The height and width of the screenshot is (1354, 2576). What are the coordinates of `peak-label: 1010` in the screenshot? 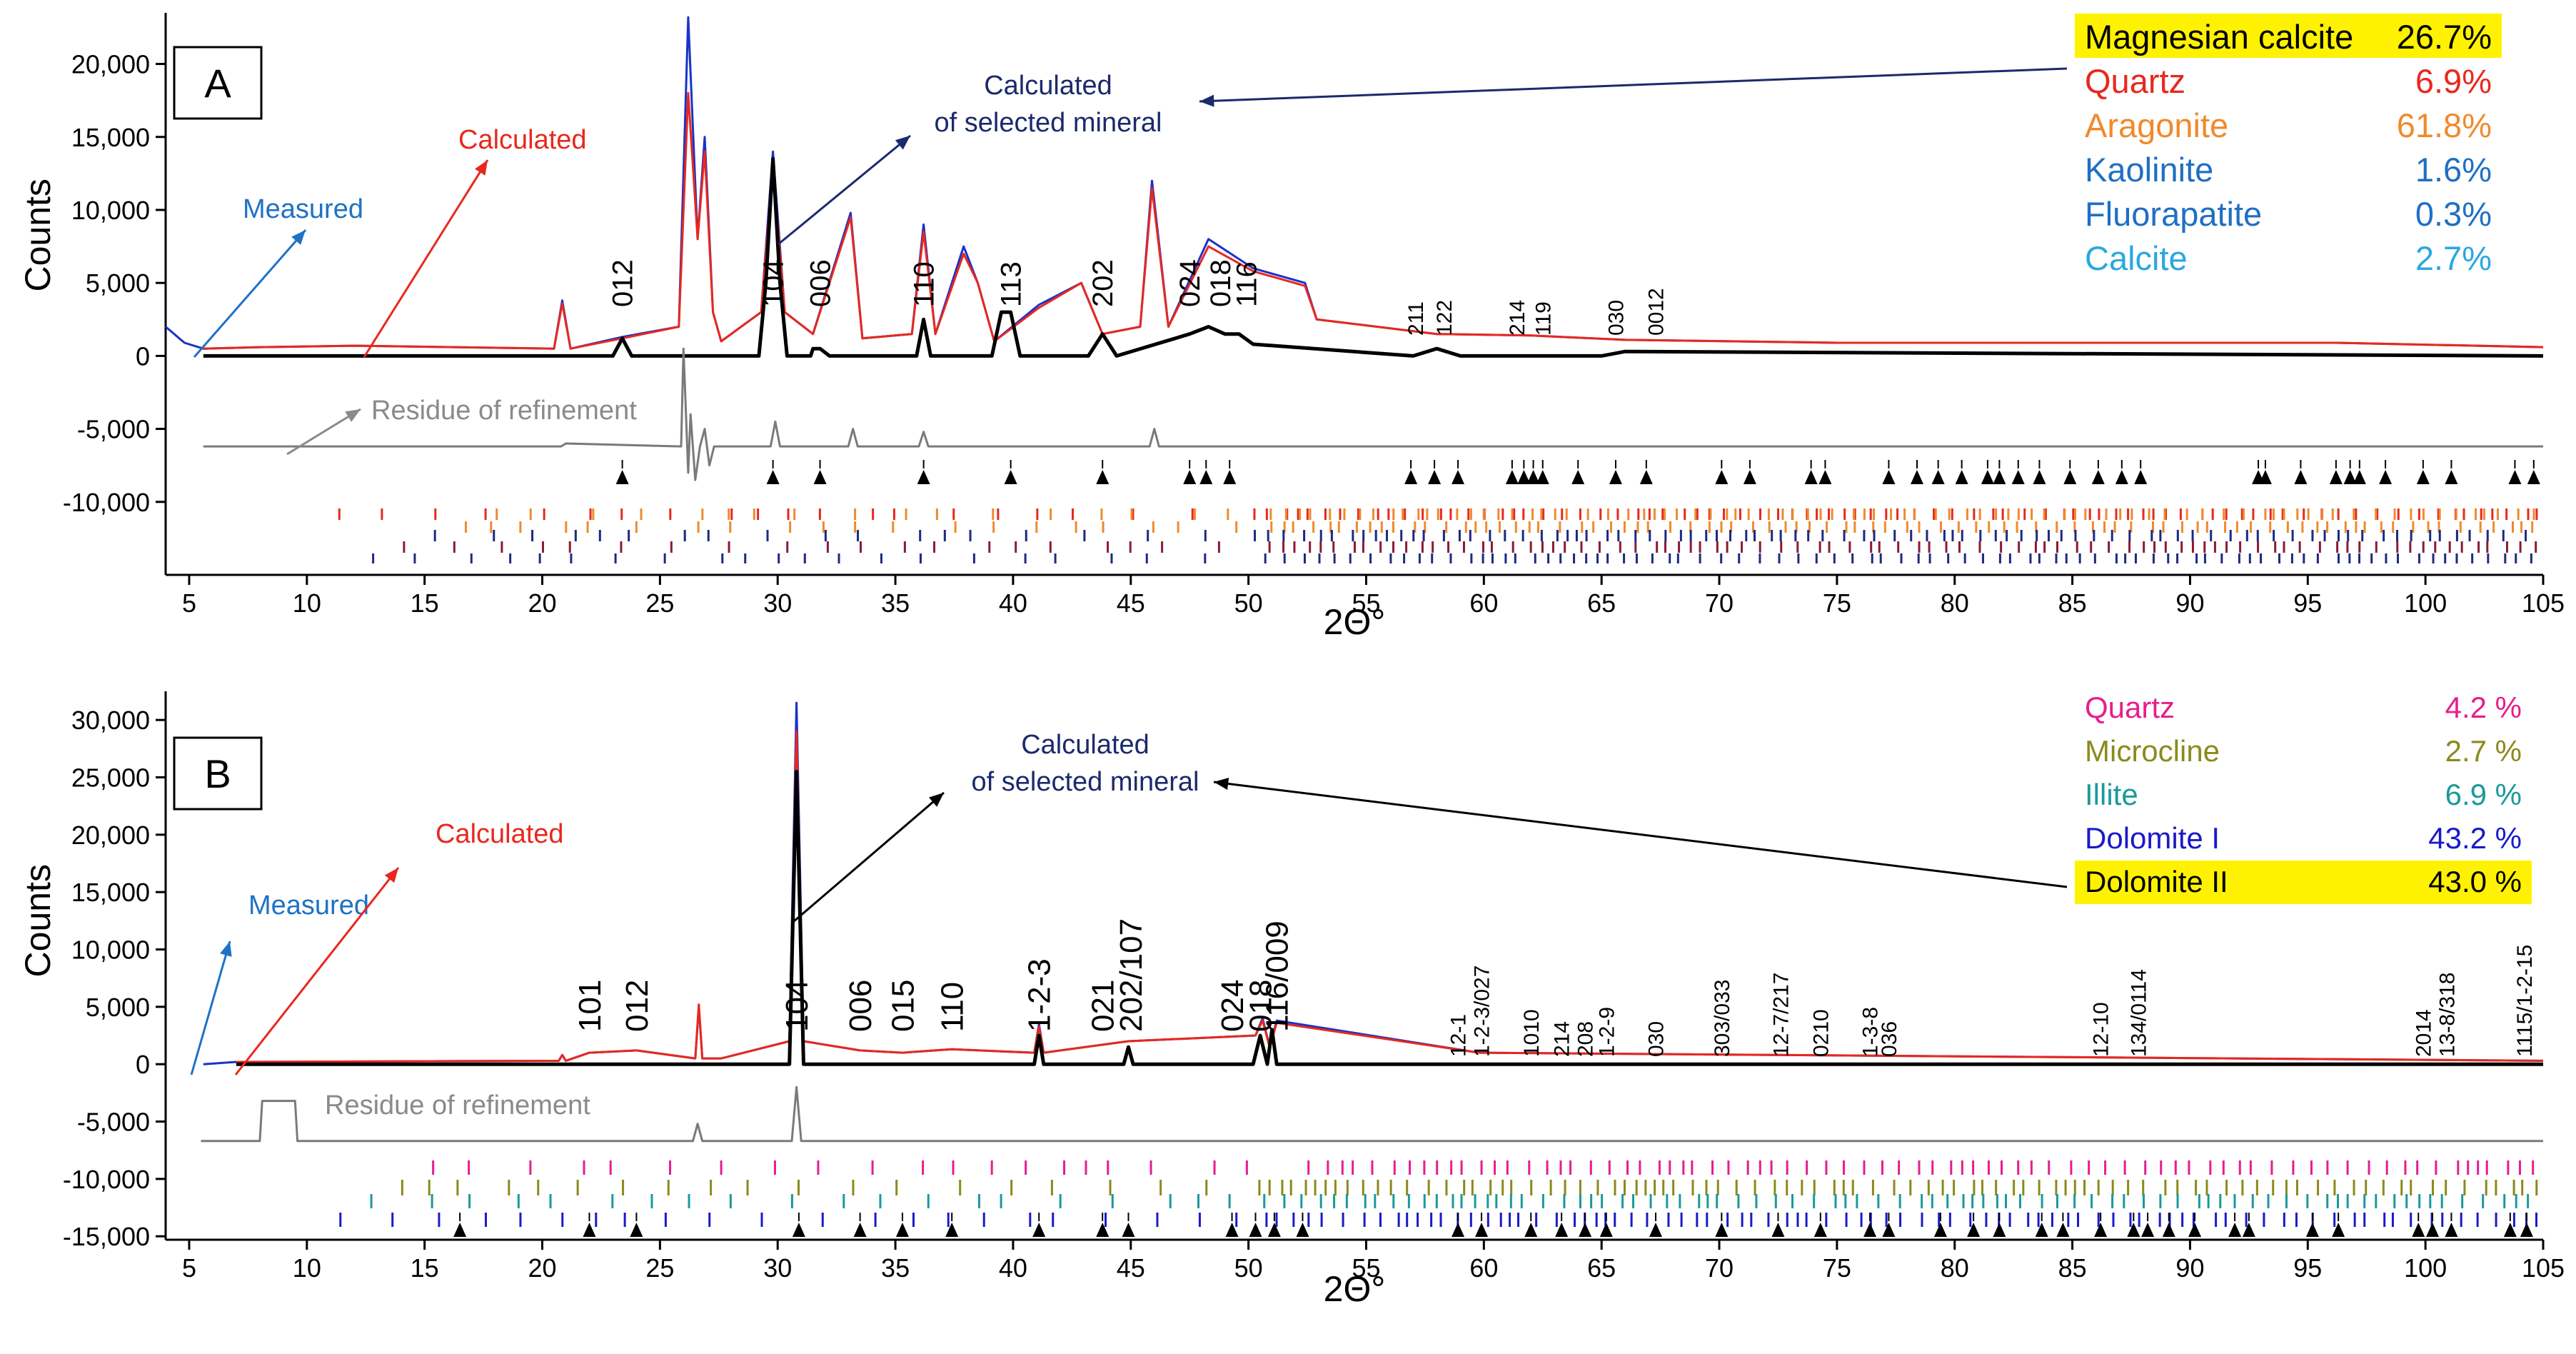 It's located at (1532, 1033).